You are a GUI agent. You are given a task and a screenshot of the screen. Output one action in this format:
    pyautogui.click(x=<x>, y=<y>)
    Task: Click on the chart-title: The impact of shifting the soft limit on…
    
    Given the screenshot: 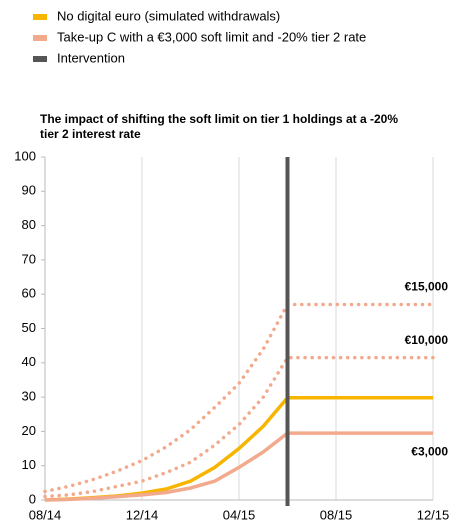 What is the action you would take?
    pyautogui.click(x=219, y=126)
    